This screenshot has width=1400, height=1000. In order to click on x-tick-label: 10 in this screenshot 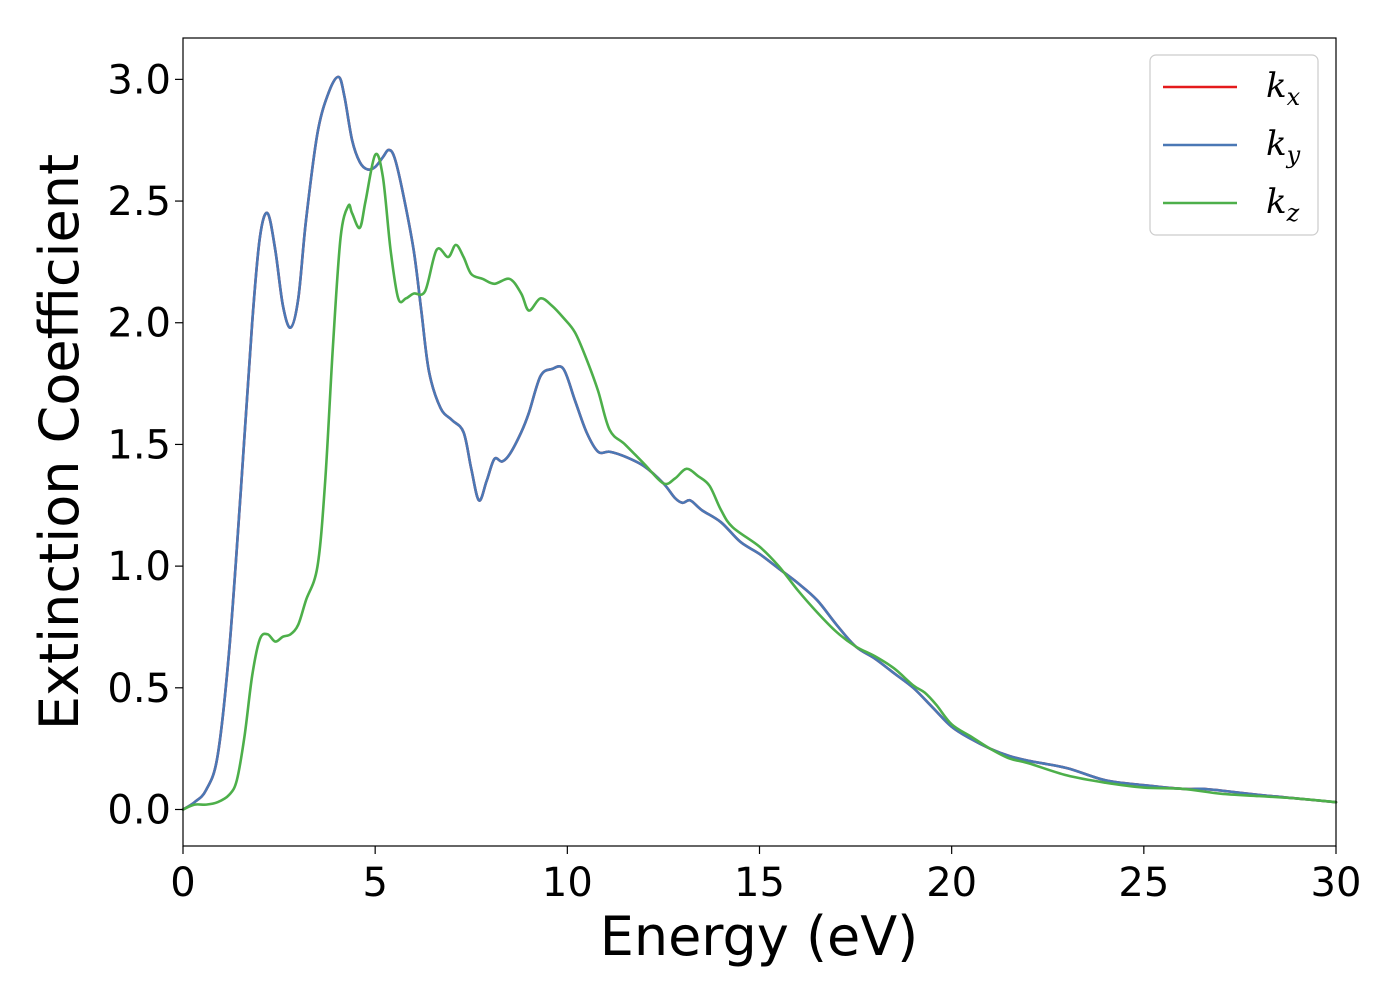, I will do `click(567, 883)`.